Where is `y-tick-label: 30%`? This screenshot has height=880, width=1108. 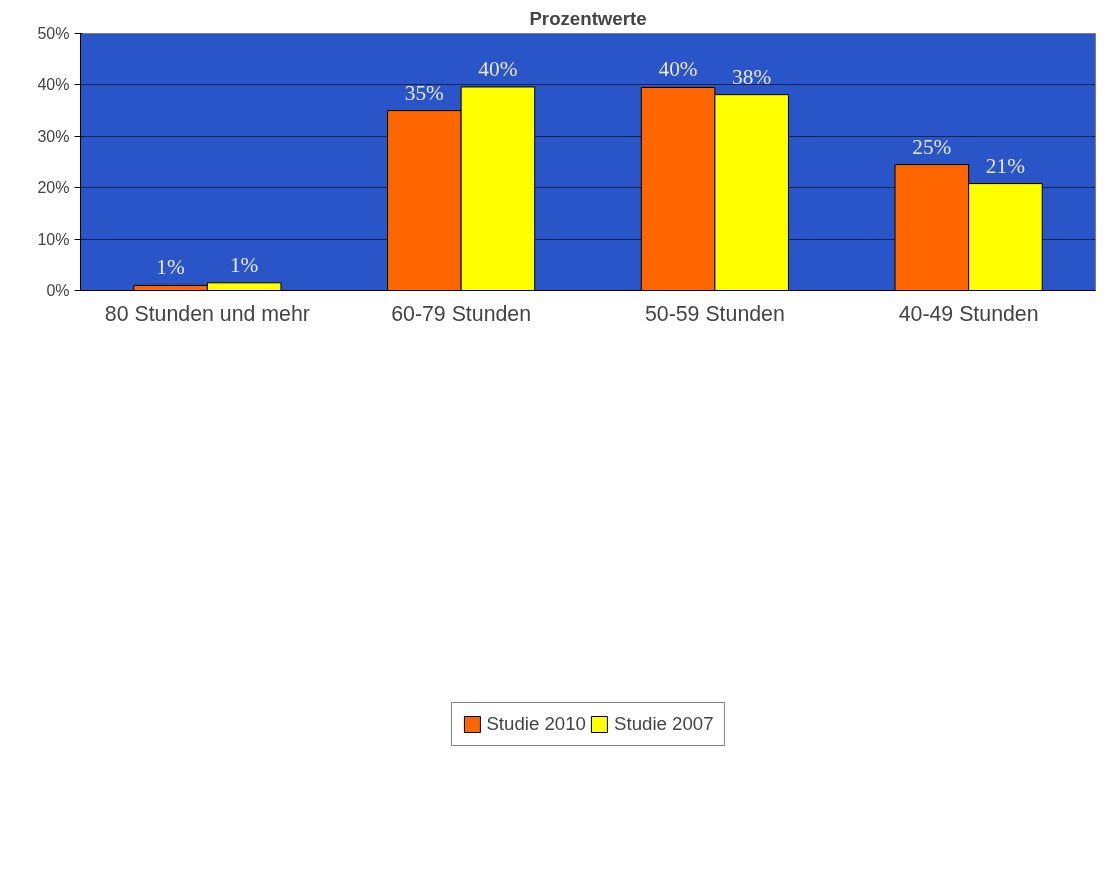
y-tick-label: 30% is located at coordinates (53, 136).